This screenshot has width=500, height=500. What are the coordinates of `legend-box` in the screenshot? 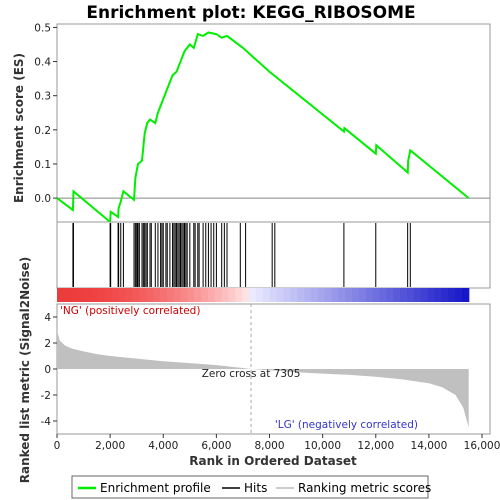 It's located at (250, 487).